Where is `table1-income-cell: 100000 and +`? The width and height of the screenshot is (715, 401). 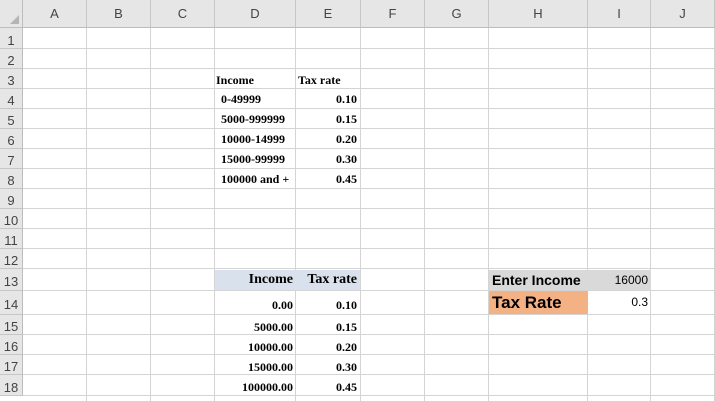 table1-income-cell: 100000 and + is located at coordinates (255, 179).